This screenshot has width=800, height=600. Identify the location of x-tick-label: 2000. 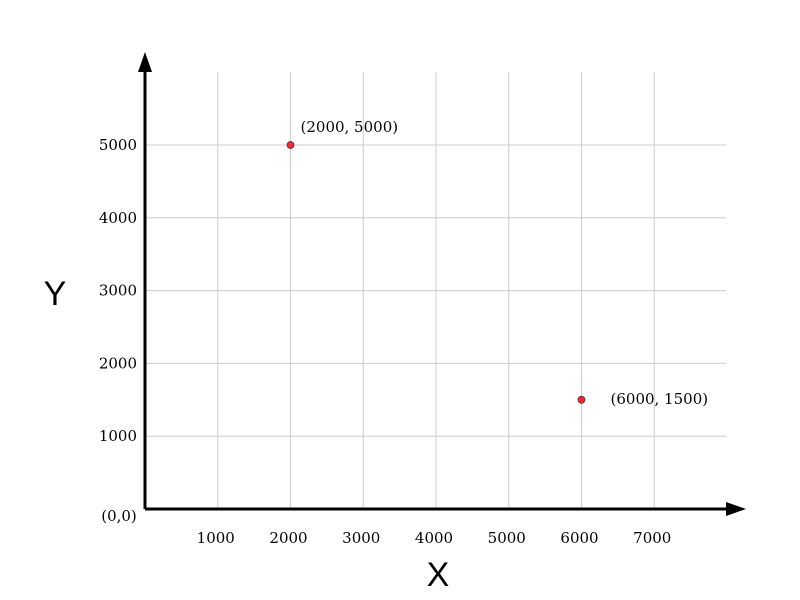
(288, 538).